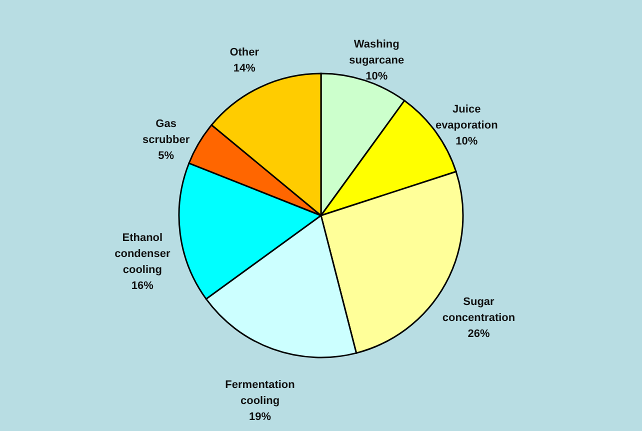 This screenshot has height=431, width=642. I want to click on slice-label: Gas scrubber, so click(166, 132).